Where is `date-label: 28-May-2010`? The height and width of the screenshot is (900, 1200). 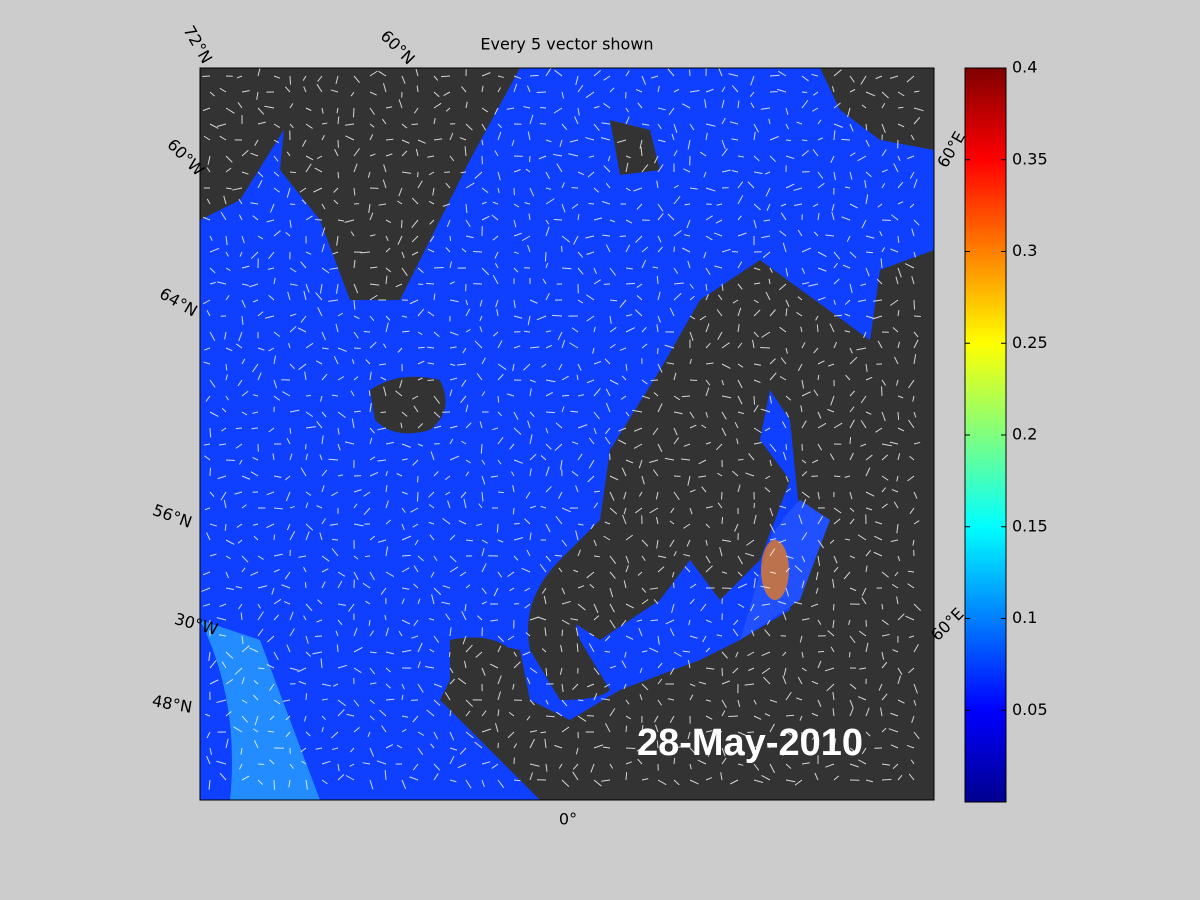 date-label: 28-May-2010 is located at coordinates (750, 743).